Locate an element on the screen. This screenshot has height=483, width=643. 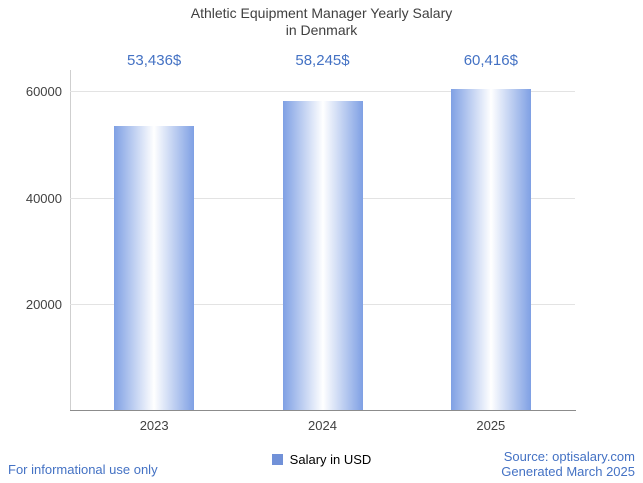
bar-2024 is located at coordinates (322, 255).